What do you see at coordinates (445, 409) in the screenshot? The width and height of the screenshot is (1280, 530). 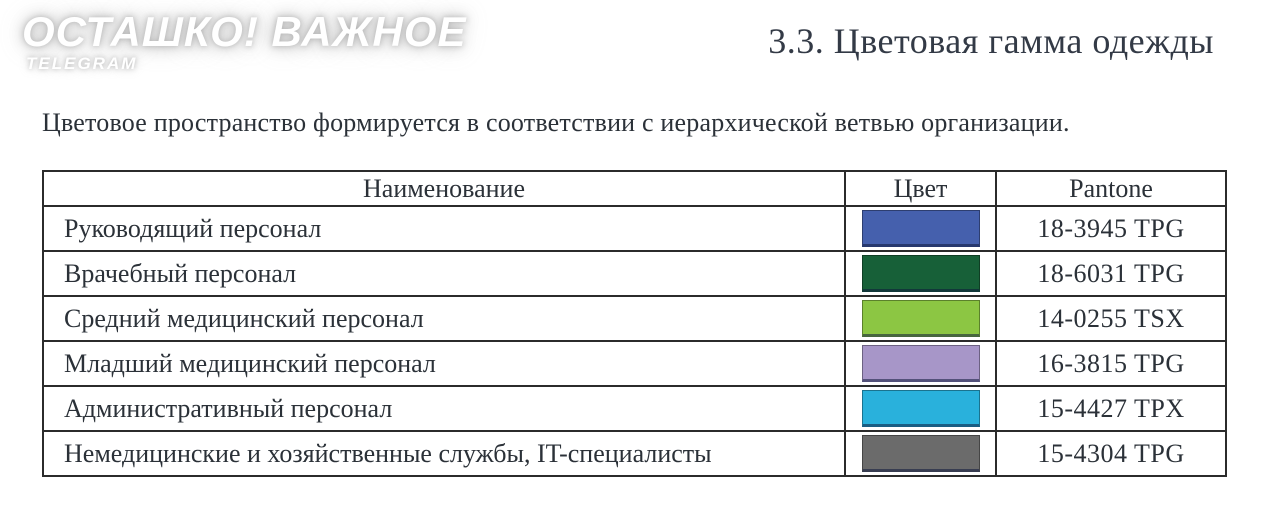 I see `row-name: Административный персонал` at bounding box center [445, 409].